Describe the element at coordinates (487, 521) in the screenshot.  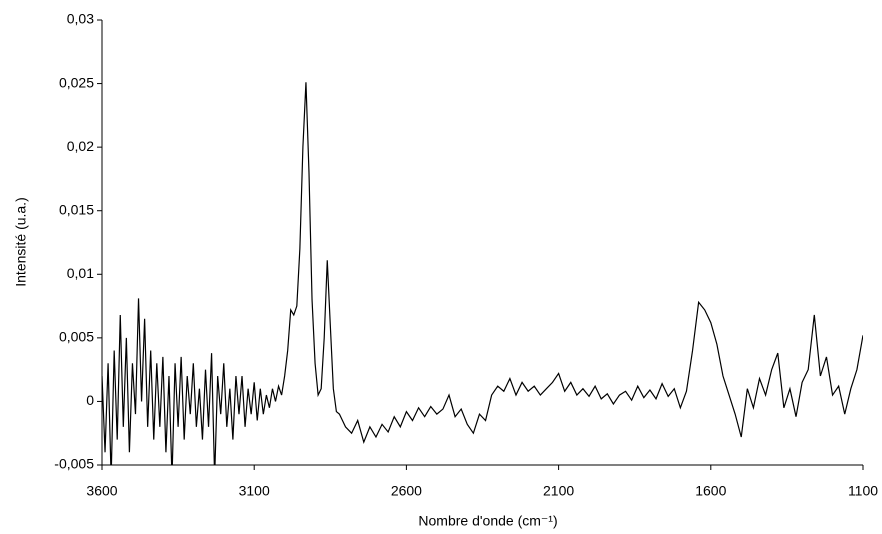
I see `x-axis-label: Nombre d'onde (cm⁻¹)` at that location.